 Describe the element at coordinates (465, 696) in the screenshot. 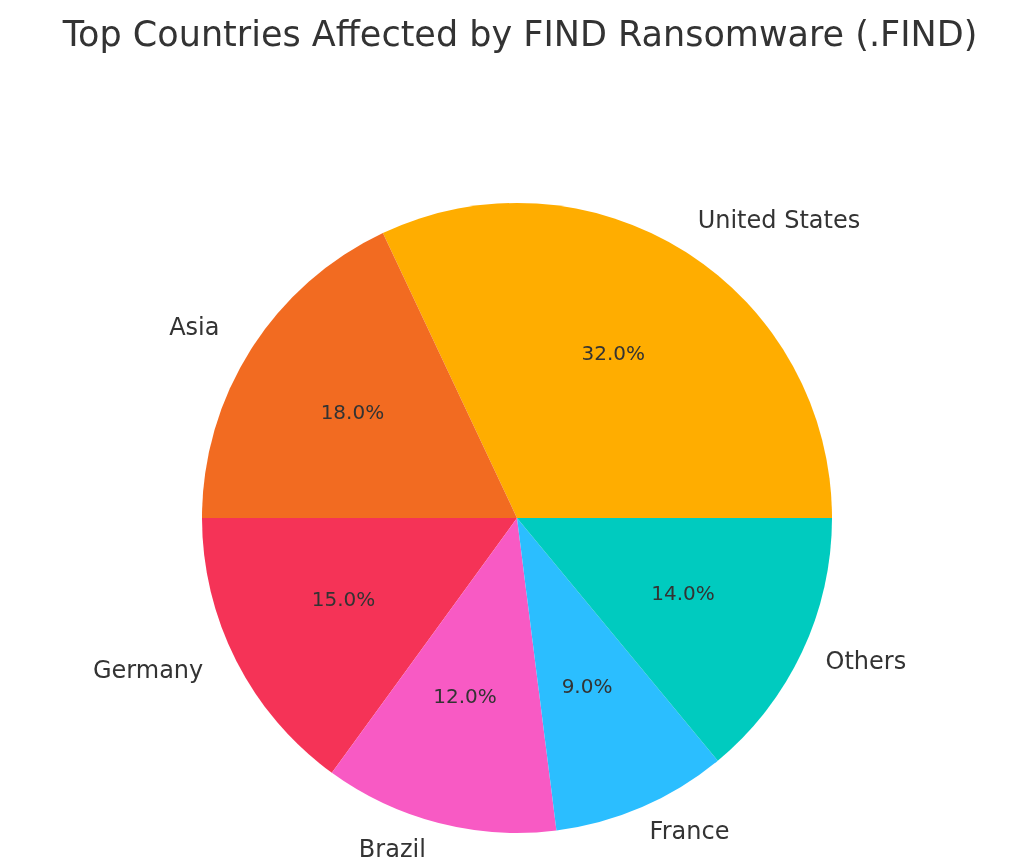

I see `data-label: 12.0%` at that location.